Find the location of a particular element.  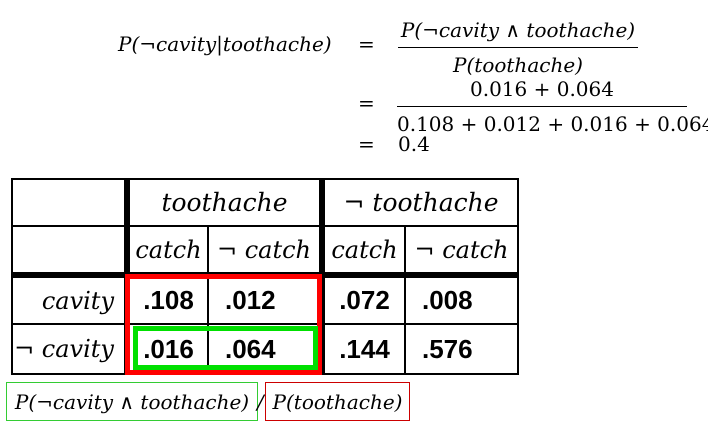

fraction-2-numerator: 0.016 + 0.064 is located at coordinates (542, 89).